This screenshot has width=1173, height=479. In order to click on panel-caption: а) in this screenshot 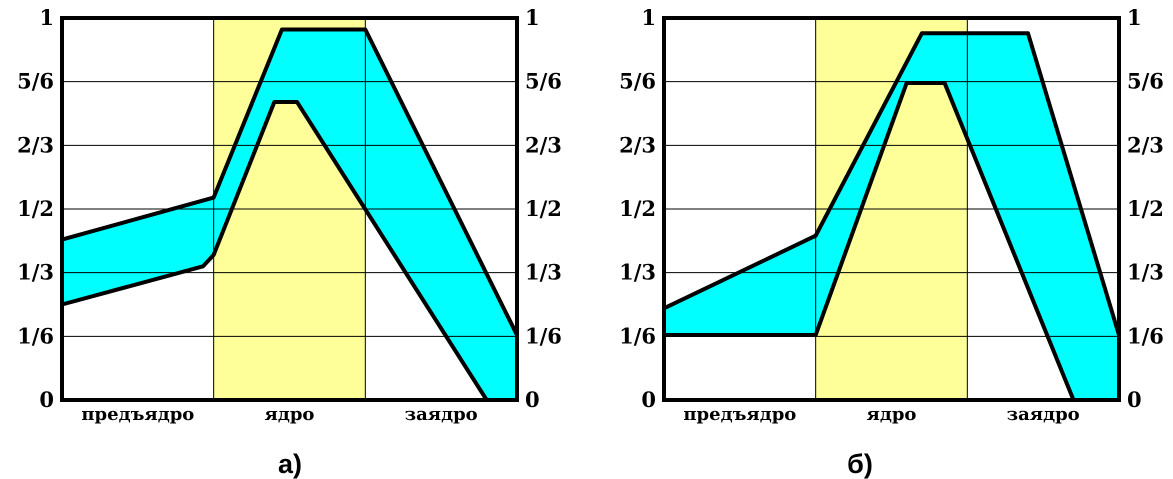, I will do `click(290, 464)`.